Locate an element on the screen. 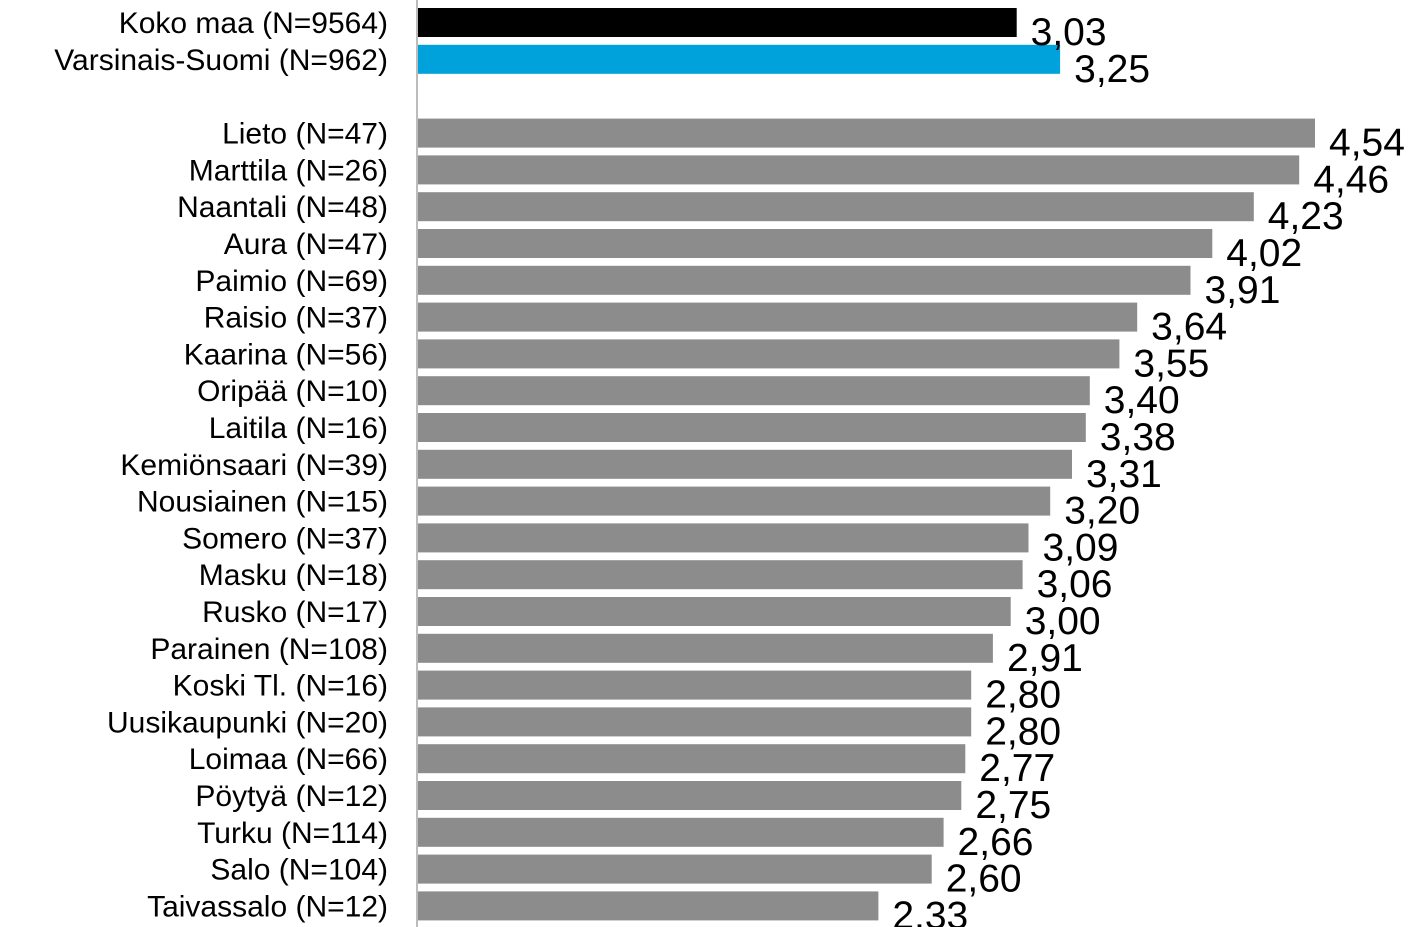 This screenshot has height=927, width=1420. data-label: 2,33 is located at coordinates (930, 910).